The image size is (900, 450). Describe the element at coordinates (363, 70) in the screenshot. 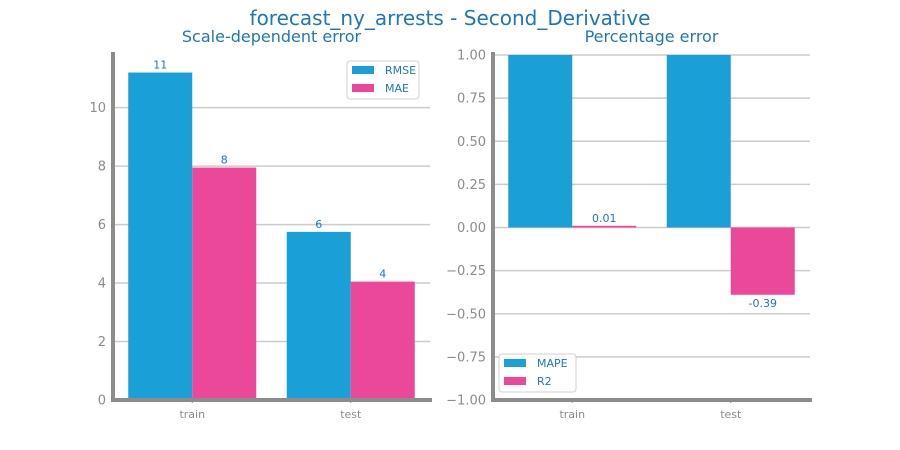

I see `legend-swatch-rmse` at that location.